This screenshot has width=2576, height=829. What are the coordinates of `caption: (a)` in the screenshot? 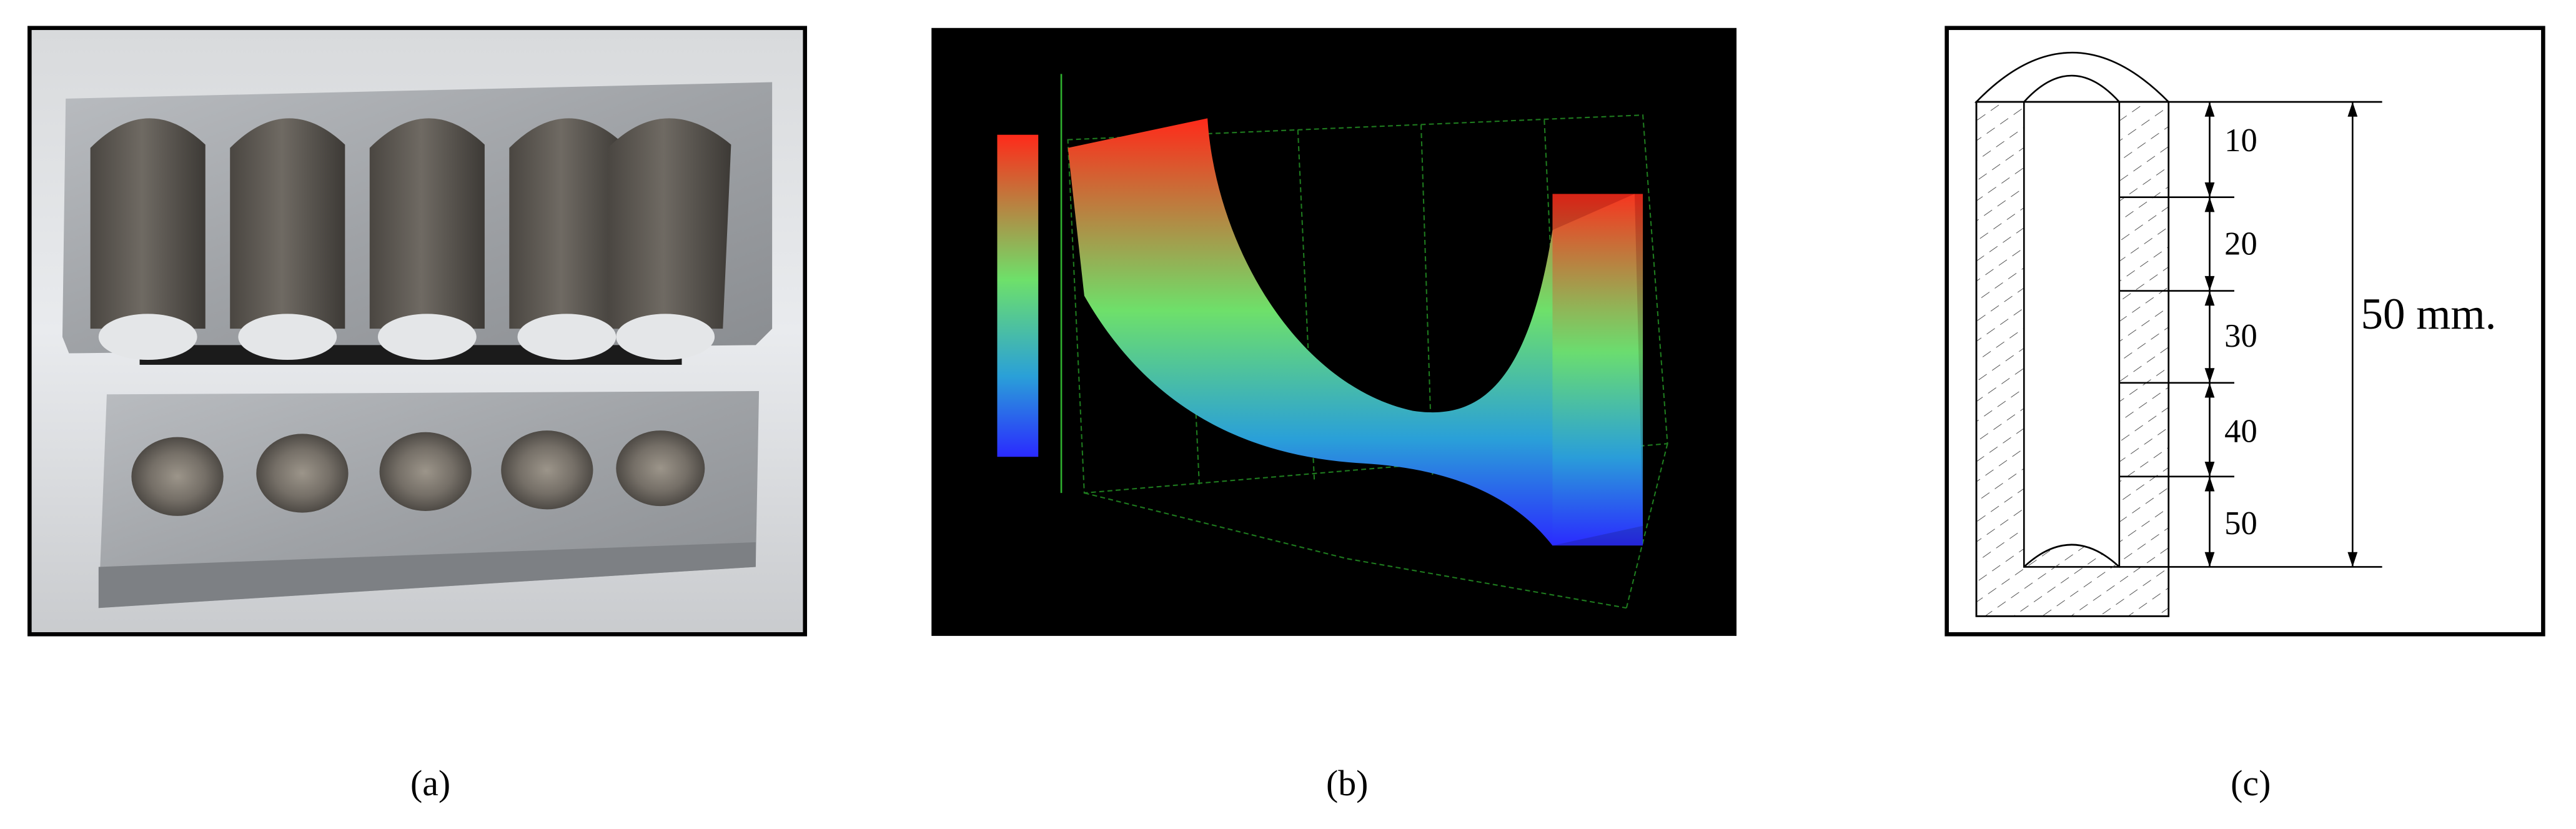 It's located at (430, 783).